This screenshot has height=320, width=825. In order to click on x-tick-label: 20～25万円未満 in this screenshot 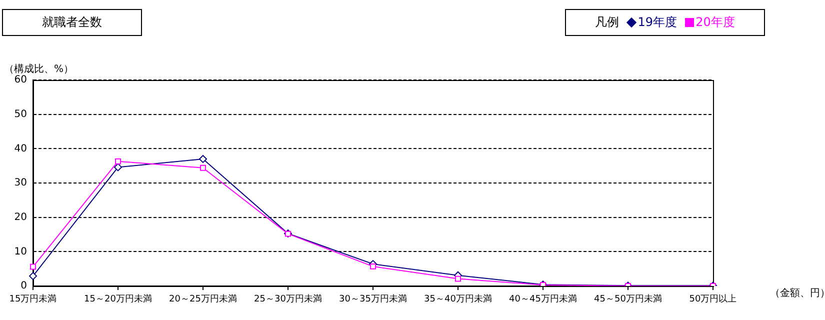, I will do `click(203, 299)`.